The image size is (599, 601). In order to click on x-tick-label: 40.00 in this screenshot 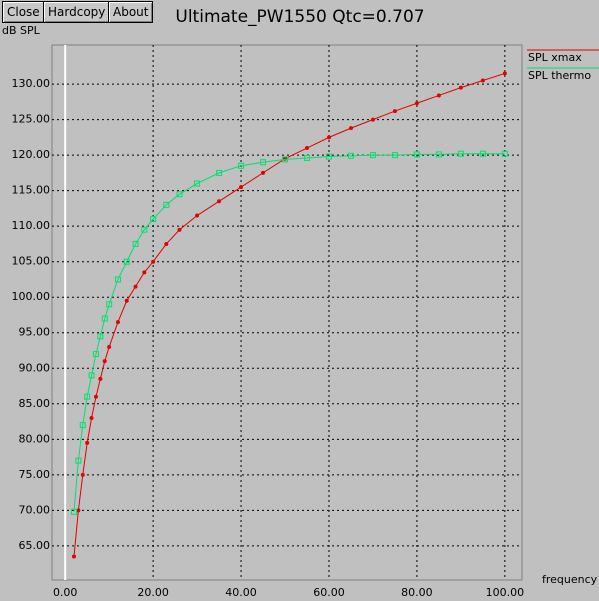, I will do `click(241, 592)`.